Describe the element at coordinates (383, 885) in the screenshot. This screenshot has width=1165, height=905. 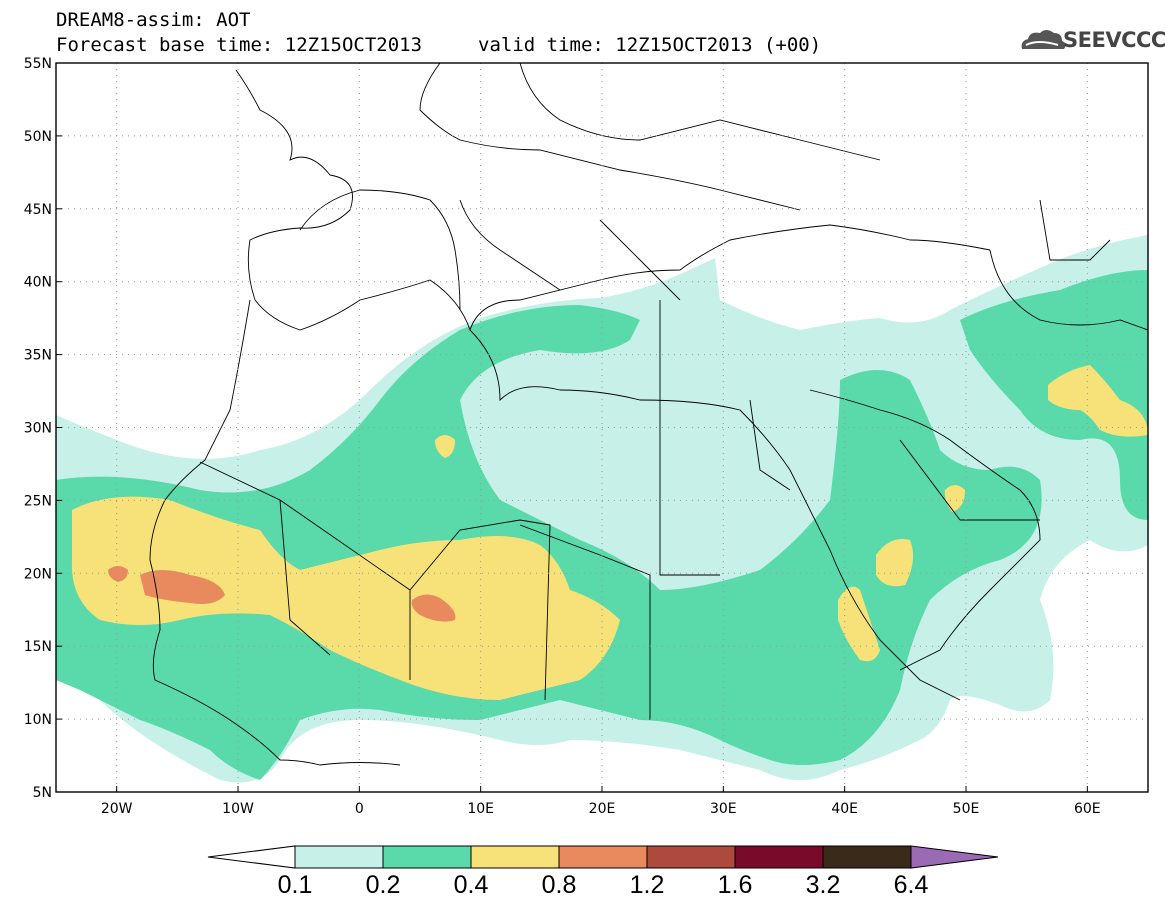
I see `colorbar-level-label: 0.2` at that location.